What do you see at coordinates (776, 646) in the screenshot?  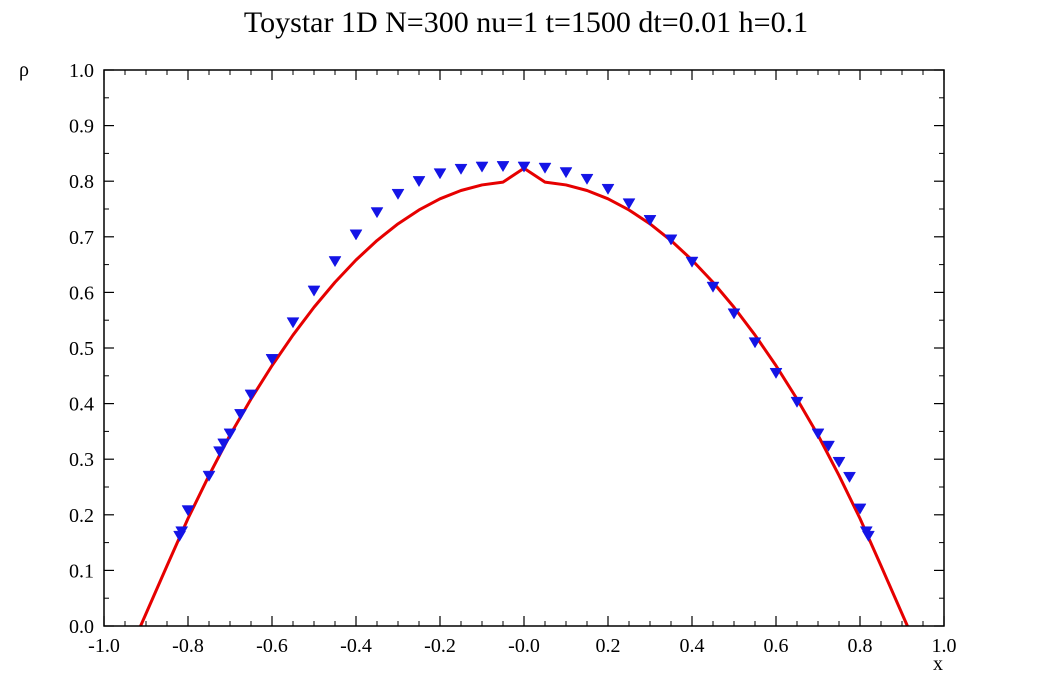 I see `x-tick-label-8: 0.6` at bounding box center [776, 646].